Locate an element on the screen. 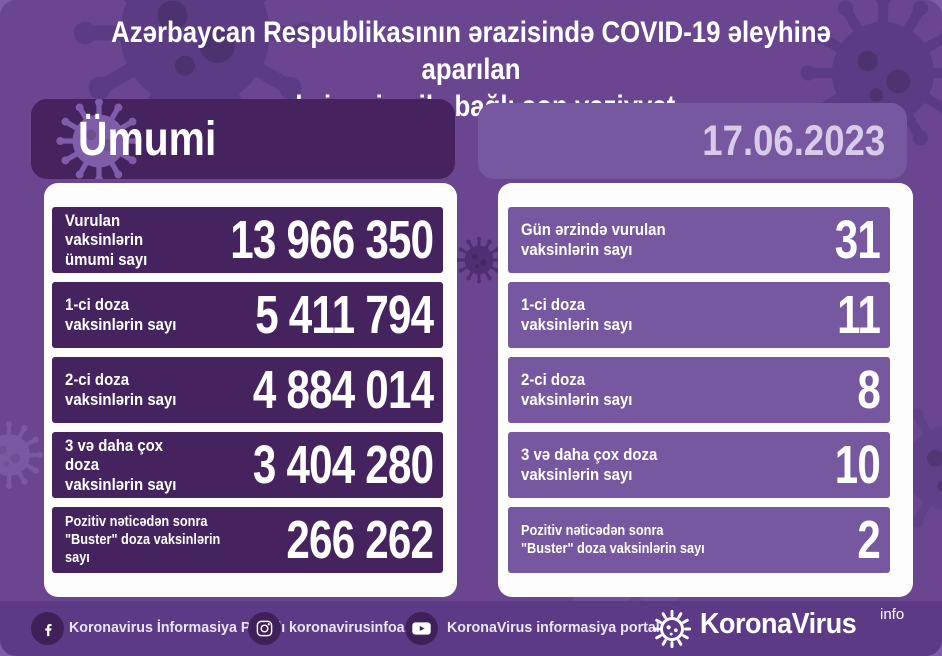 The image size is (942, 656). youtube-handle: KoronaVirus informasiya portalı is located at coordinates (555, 627).